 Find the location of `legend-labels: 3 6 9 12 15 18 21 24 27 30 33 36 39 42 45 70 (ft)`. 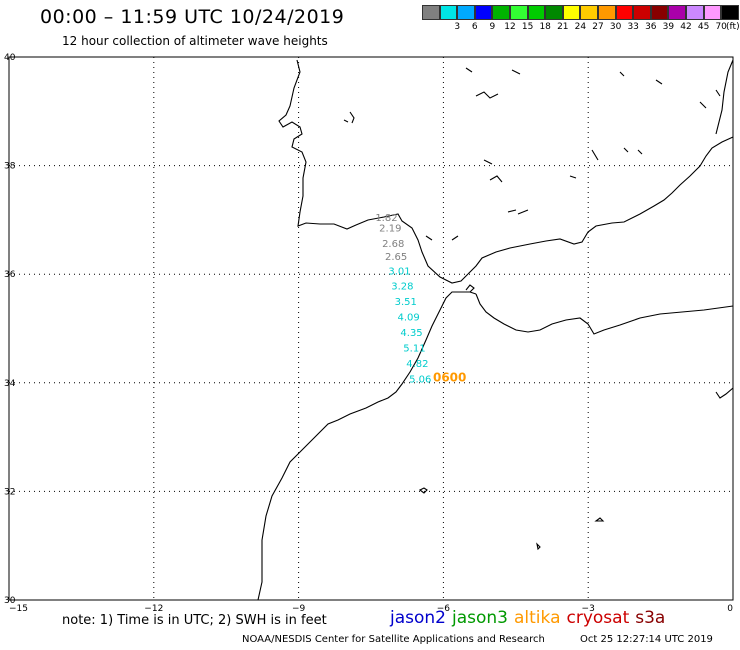

legend-labels: 3 6 9 12 15 18 21 24 27 30 33 36 39 42 45 70 (ft) is located at coordinates (581, 28).